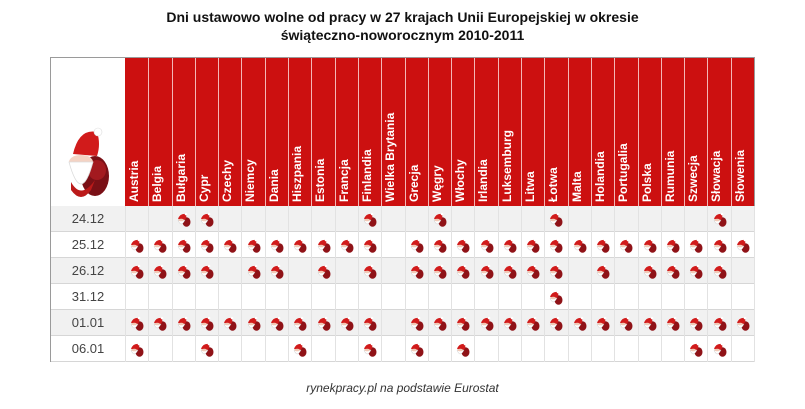 This screenshot has height=409, width=805. Describe the element at coordinates (599, 176) in the screenshot. I see `country-label: Holandia` at that location.